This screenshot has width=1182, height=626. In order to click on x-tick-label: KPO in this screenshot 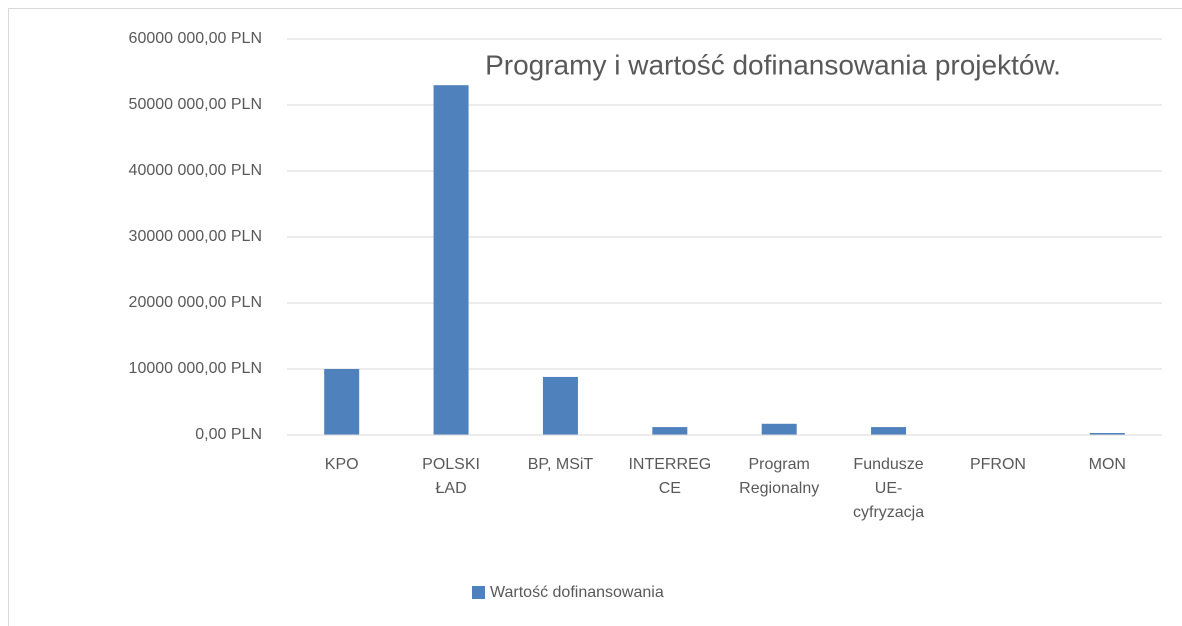, I will do `click(341, 464)`.